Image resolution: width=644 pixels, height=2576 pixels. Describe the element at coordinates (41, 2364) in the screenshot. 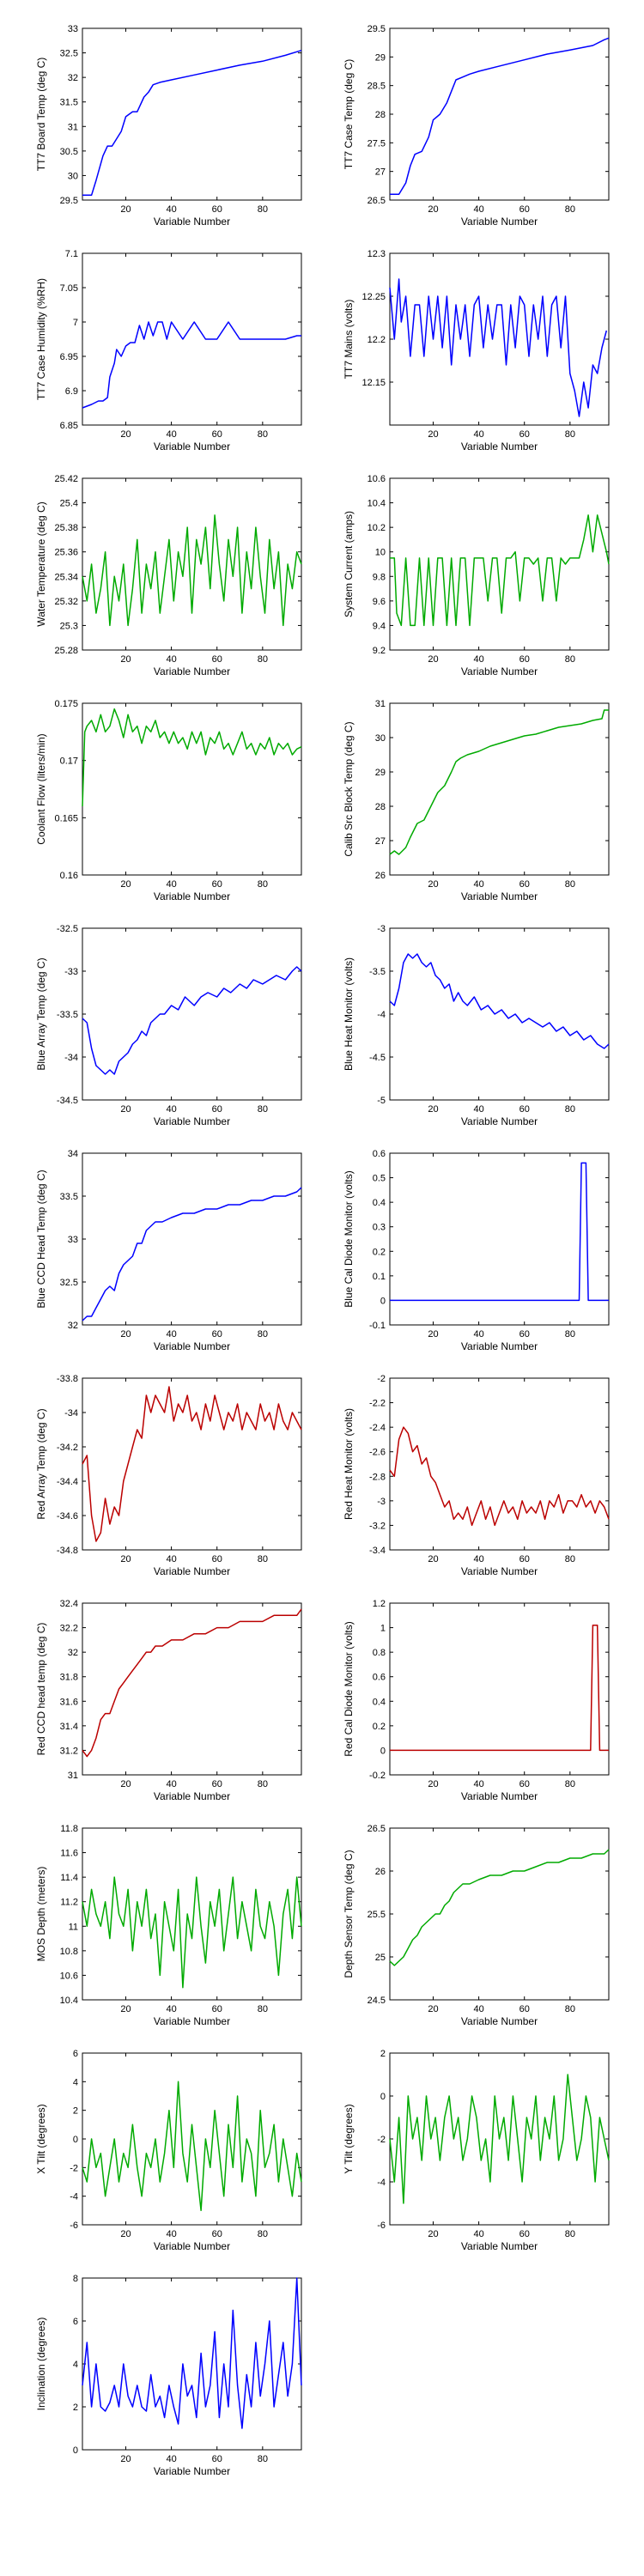

I see `y-axis-label: Inclination (degrees)` at that location.